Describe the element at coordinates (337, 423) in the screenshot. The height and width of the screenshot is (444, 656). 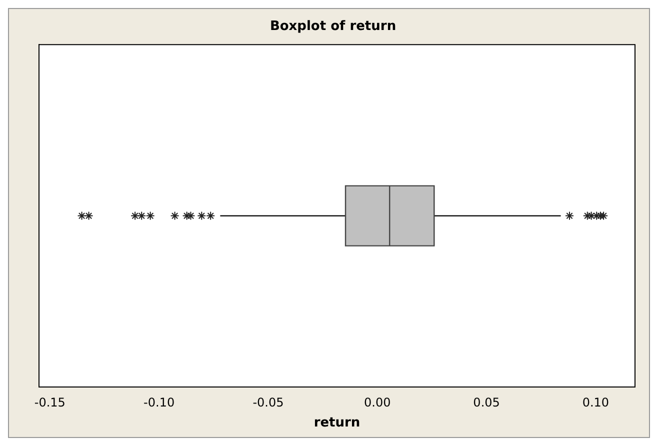
I see `x-axis-title: return` at that location.